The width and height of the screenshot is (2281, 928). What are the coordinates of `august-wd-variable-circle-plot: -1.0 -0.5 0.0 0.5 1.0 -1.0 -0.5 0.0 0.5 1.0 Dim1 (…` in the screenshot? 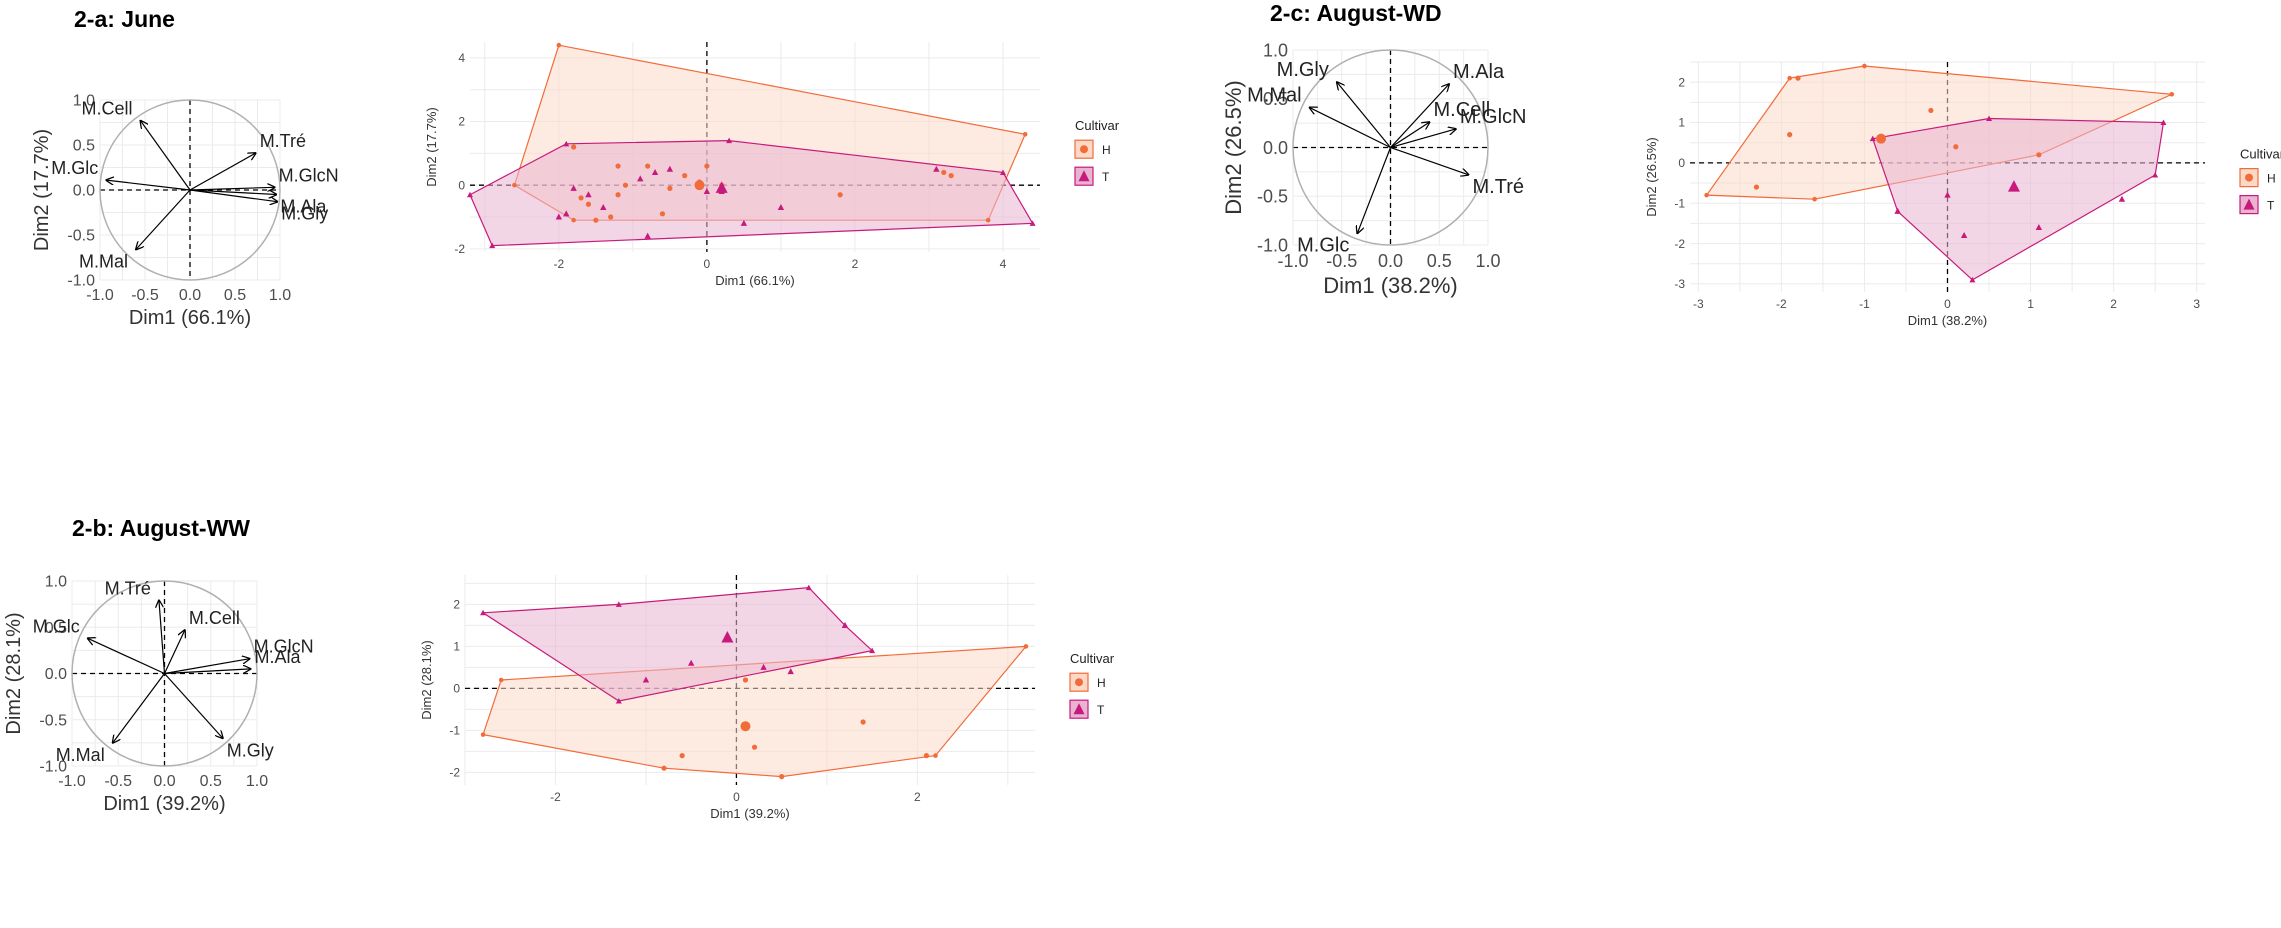 It's located at (1373, 169).